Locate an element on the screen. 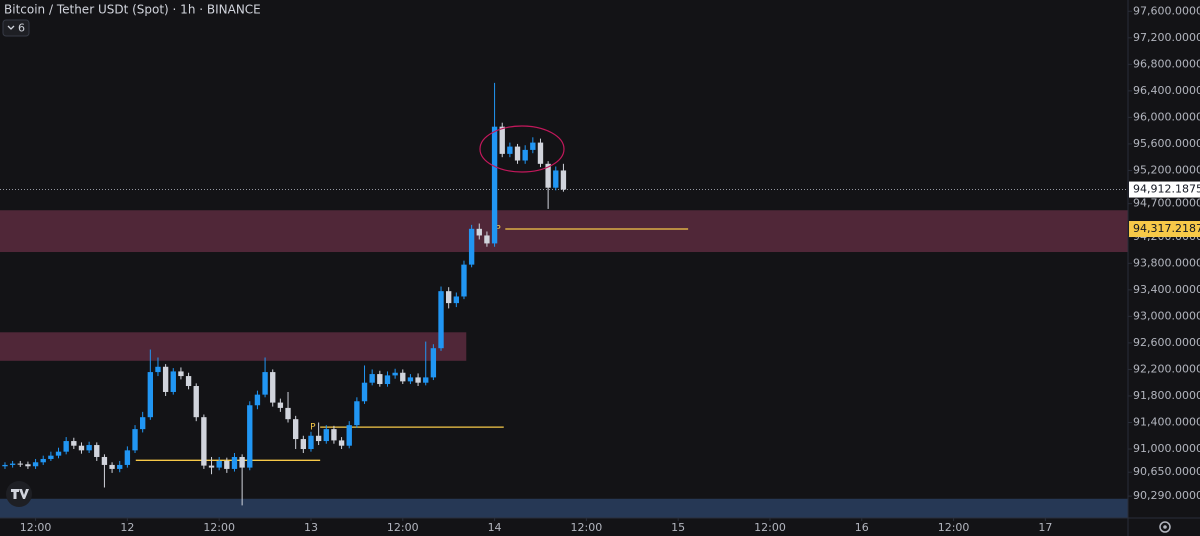  y-tick-label: 97,200.00000 is located at coordinates (1166, 37).